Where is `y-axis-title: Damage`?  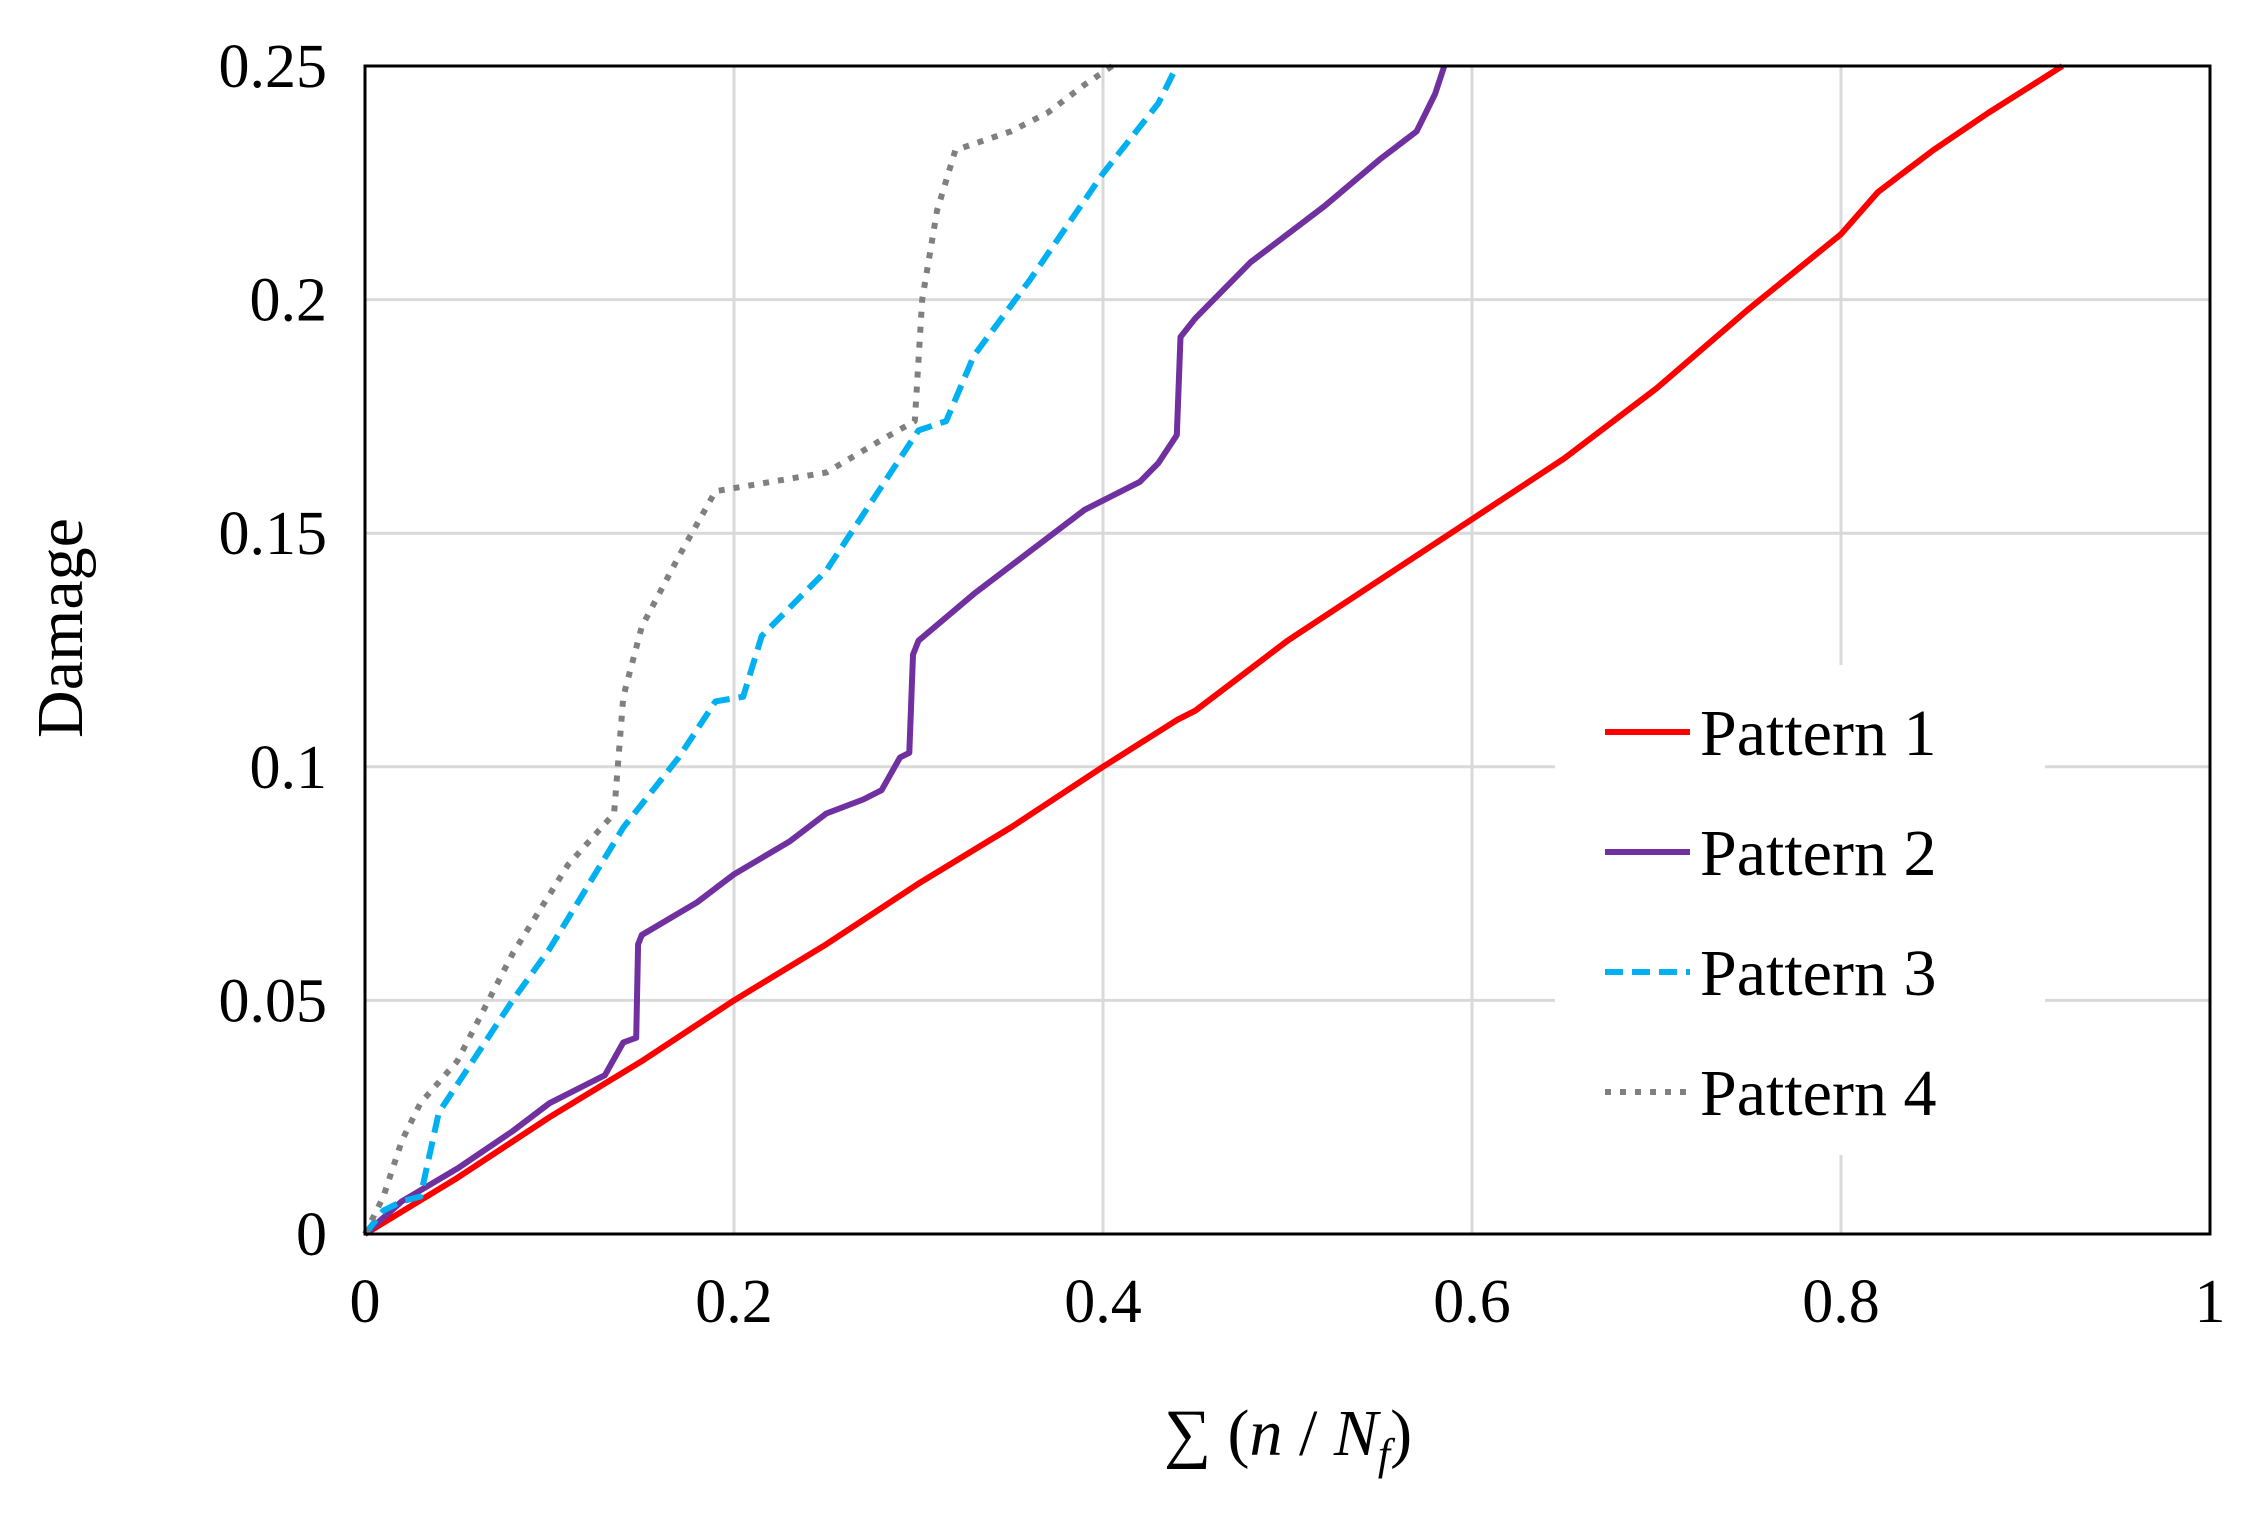 y-axis-title: Damage is located at coordinates (60, 628).